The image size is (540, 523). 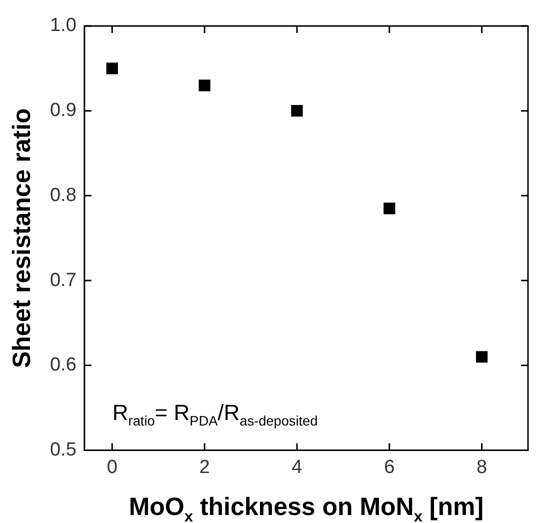 I want to click on y-axis-title: Sheet resistance ratio, so click(x=22, y=238).